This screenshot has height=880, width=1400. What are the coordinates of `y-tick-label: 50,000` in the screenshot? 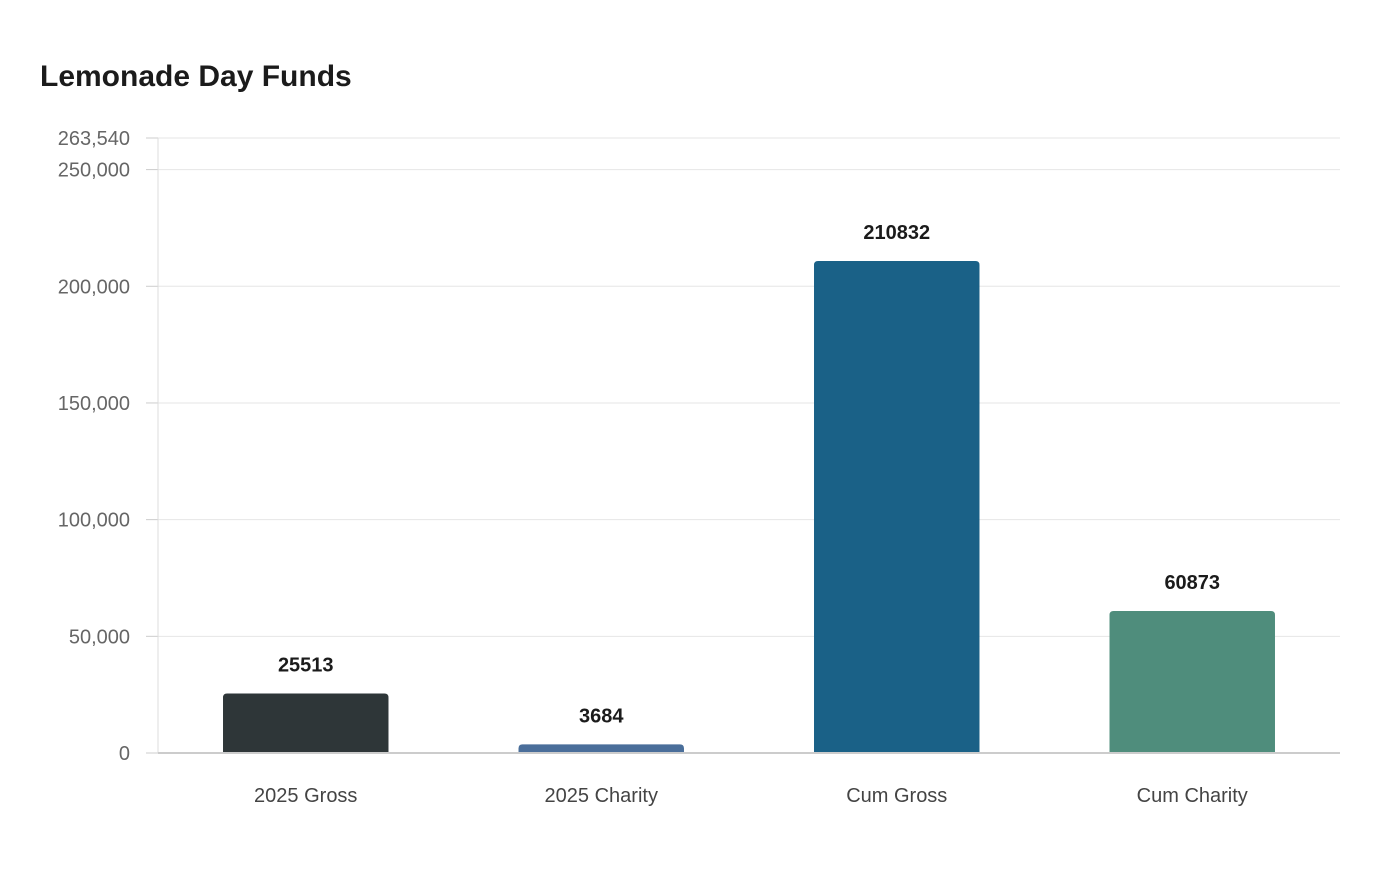 It's located at (99, 637).